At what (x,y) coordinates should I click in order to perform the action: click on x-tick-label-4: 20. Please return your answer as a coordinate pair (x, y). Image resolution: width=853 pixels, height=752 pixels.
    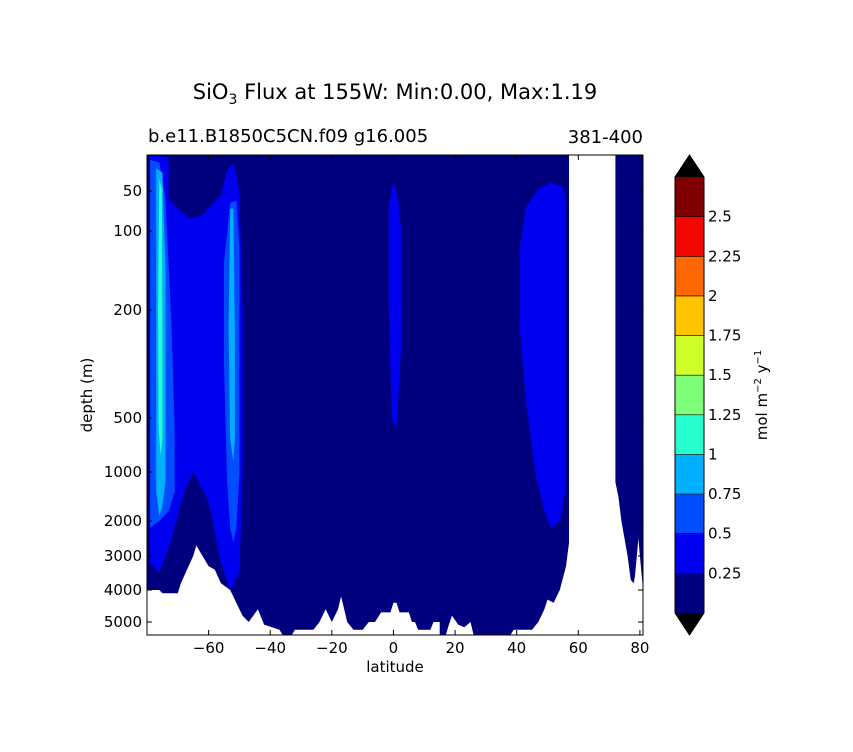
    Looking at the image, I should click on (455, 648).